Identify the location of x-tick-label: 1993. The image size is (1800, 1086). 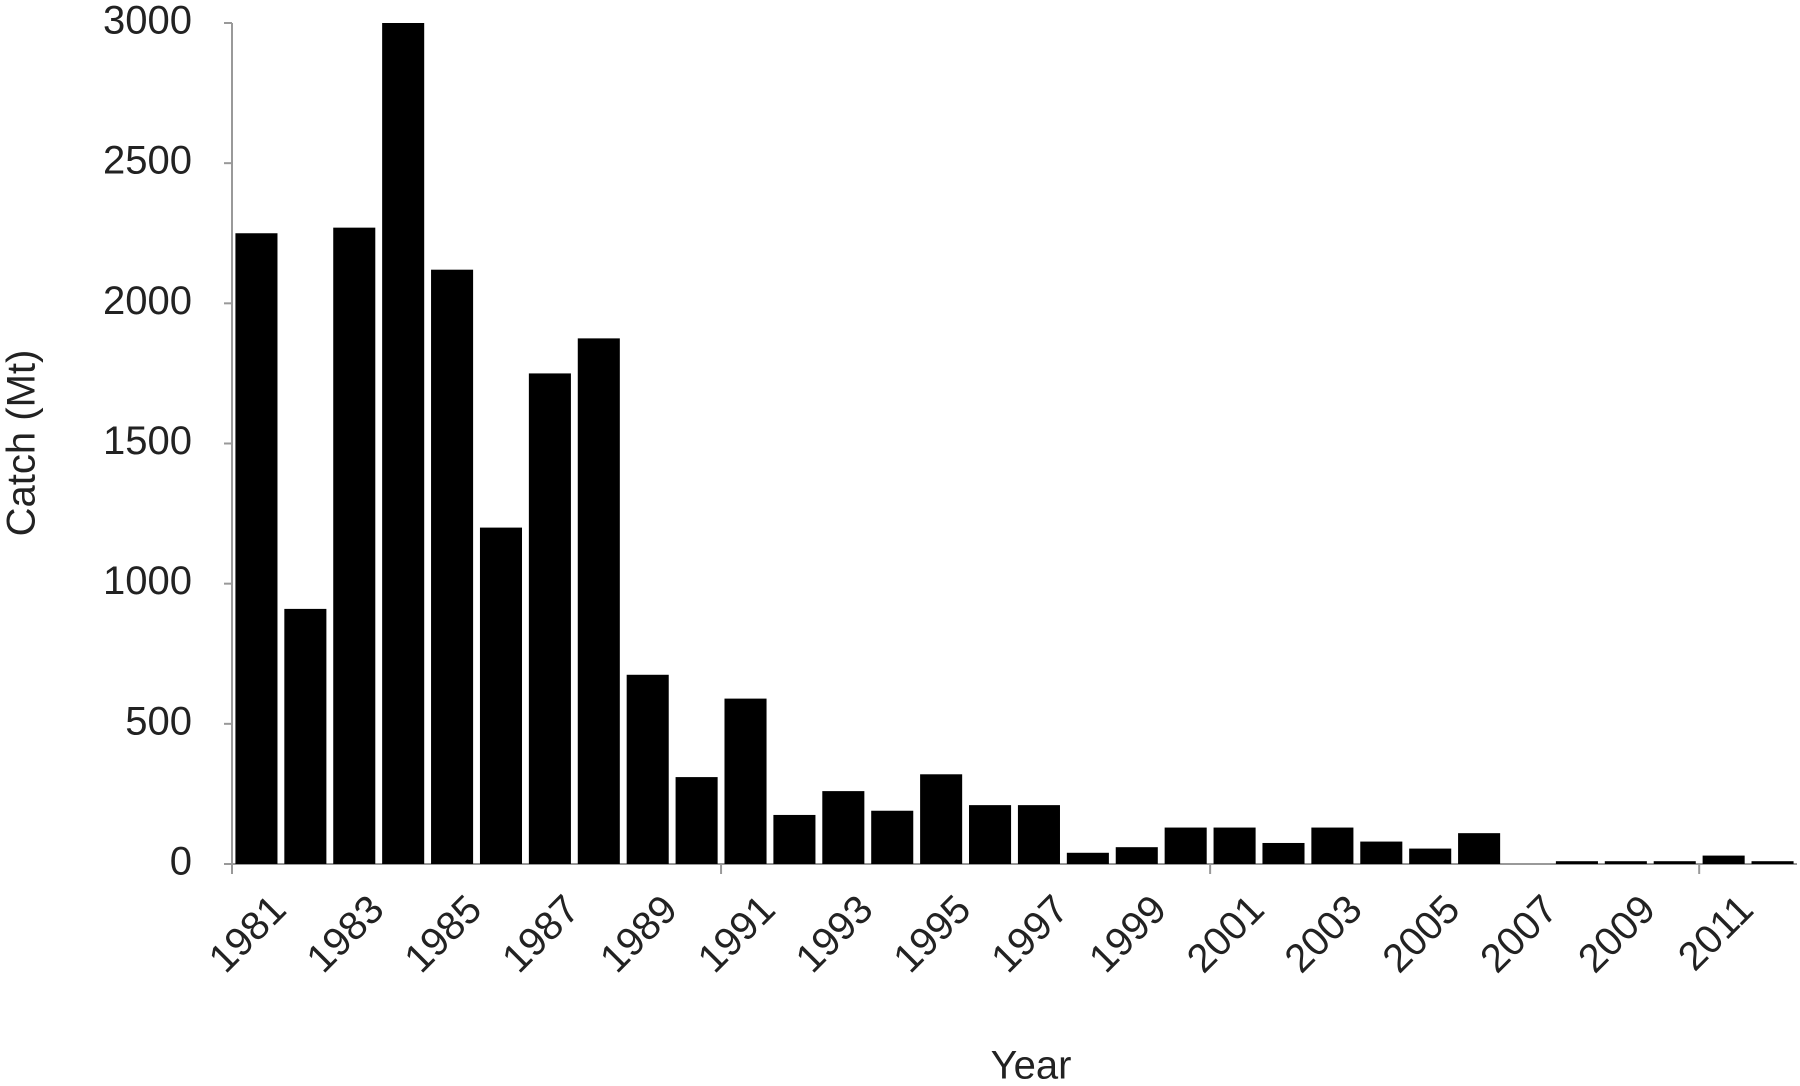
(834, 934).